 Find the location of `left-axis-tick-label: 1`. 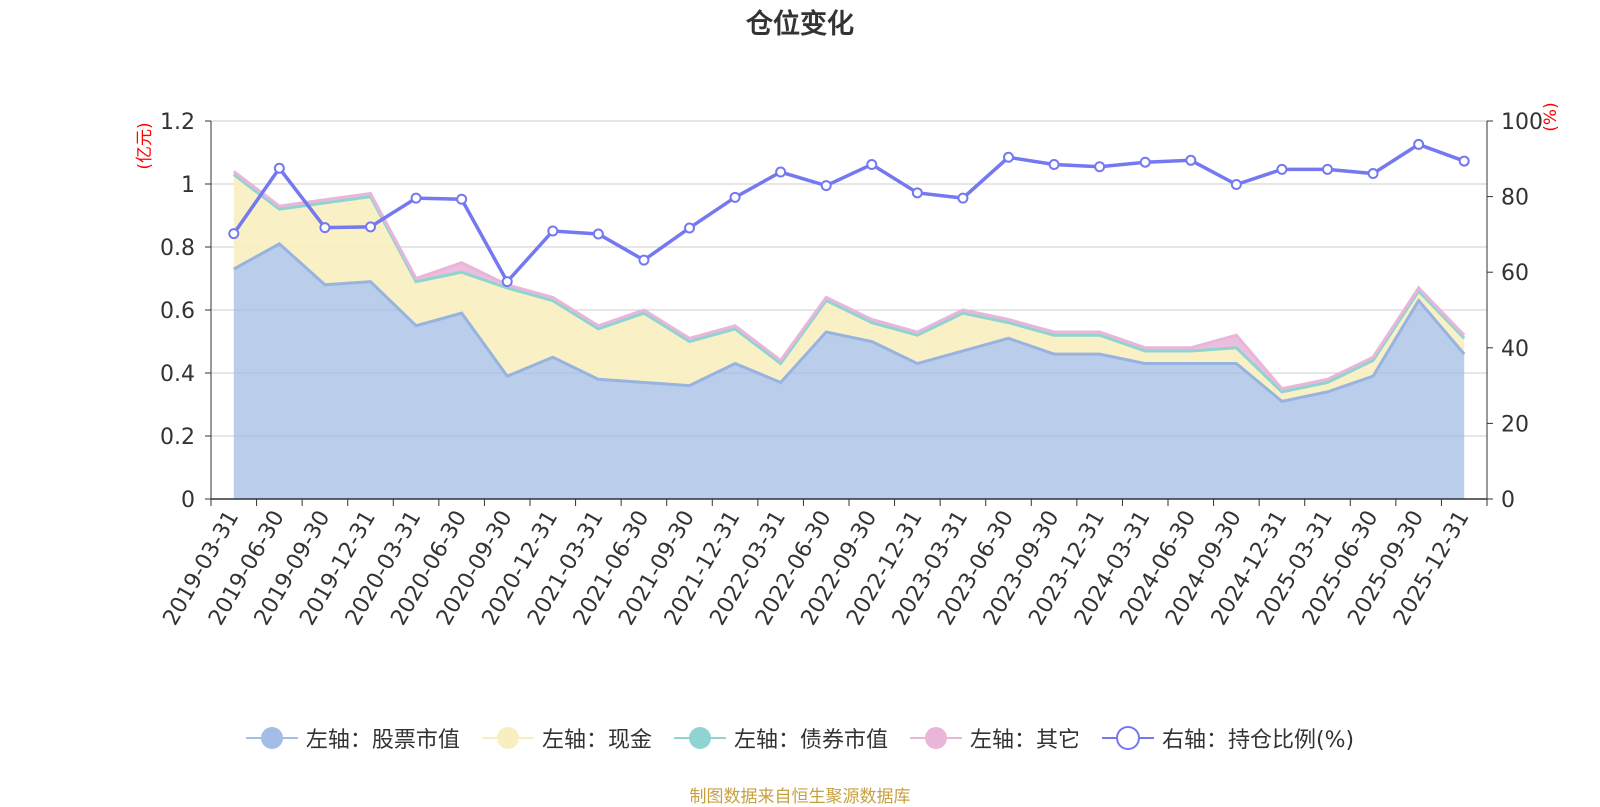

left-axis-tick-label: 1 is located at coordinates (188, 185).